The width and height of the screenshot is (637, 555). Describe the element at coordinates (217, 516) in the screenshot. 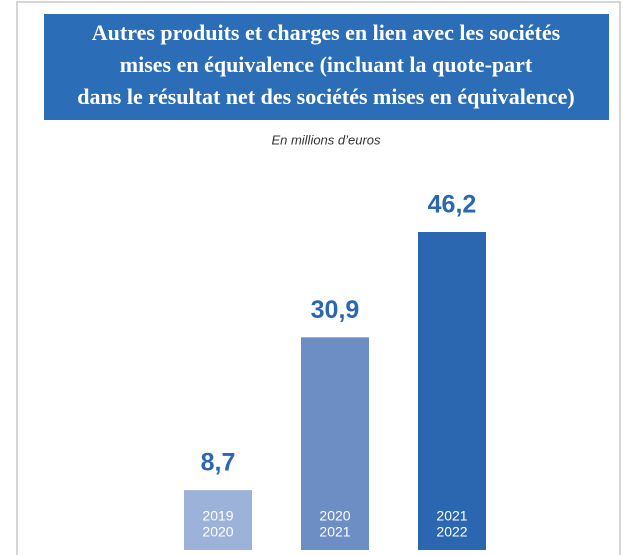

I see `category-label: 2019` at that location.